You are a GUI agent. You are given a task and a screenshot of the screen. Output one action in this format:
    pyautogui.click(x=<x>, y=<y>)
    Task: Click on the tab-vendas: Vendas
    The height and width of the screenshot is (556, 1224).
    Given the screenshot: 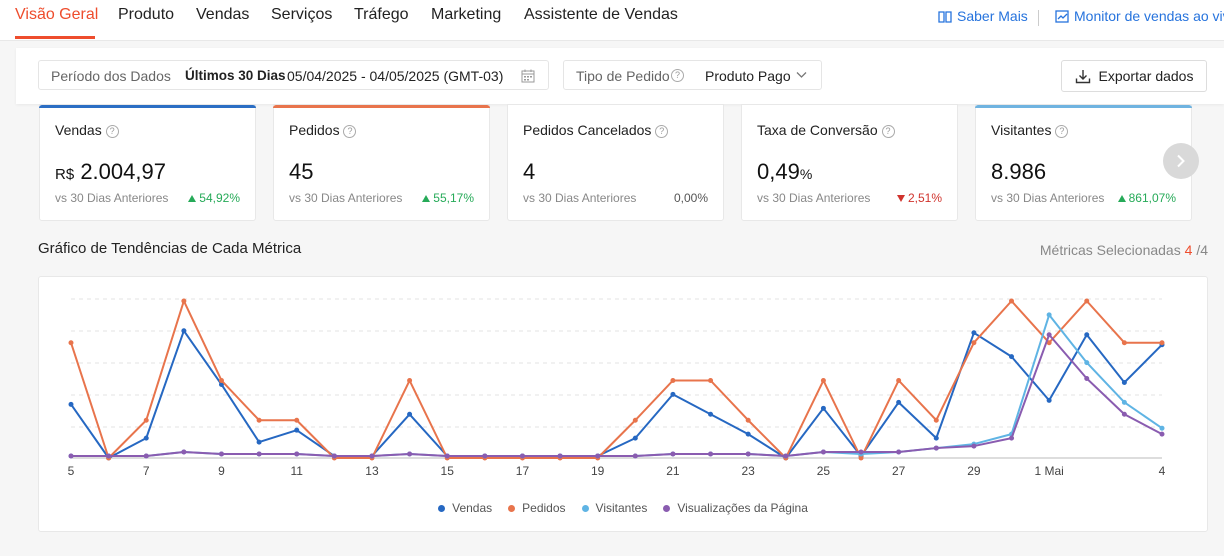 What is the action you would take?
    pyautogui.click(x=223, y=14)
    